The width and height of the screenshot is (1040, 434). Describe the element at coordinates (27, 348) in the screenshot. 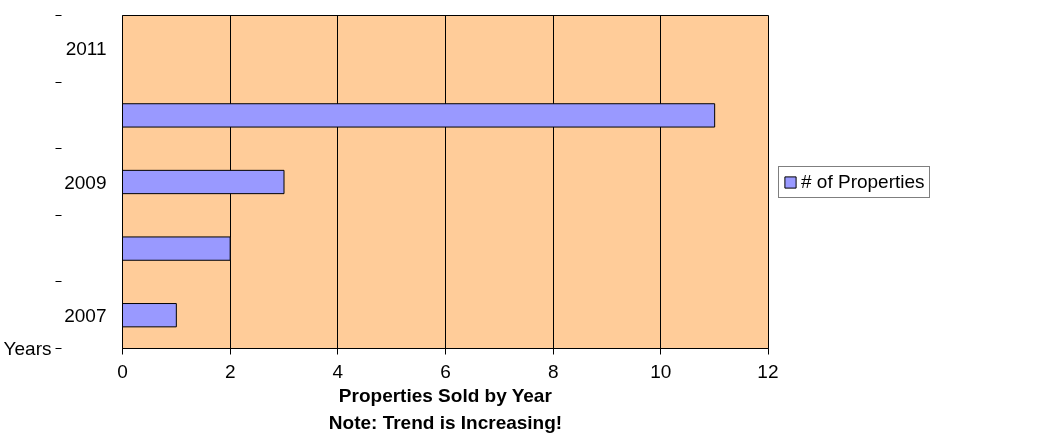

I see `y-axis-title: Years` at that location.